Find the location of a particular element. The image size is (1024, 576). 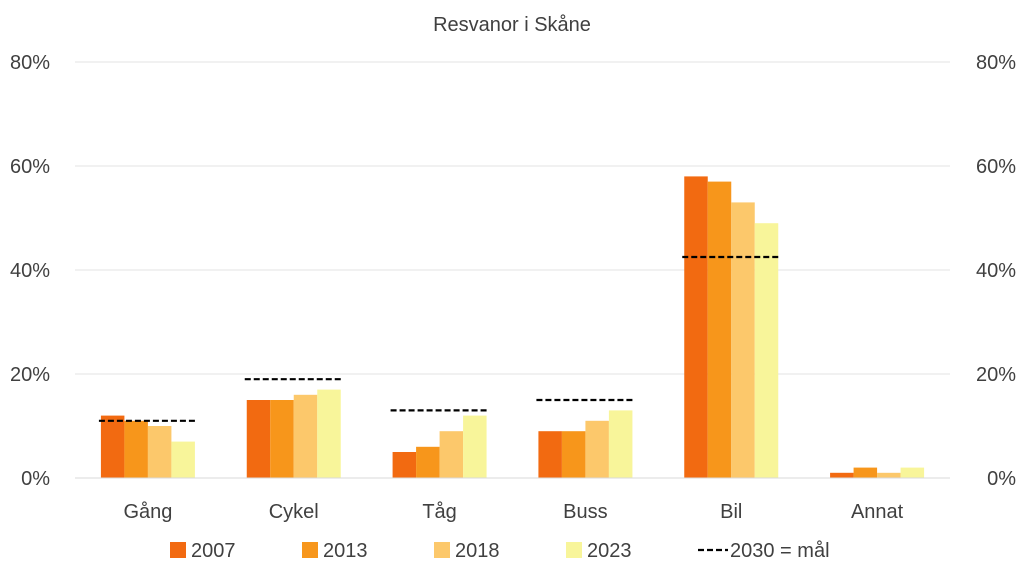

y-tick-label-right: 0% is located at coordinates (1001, 479).